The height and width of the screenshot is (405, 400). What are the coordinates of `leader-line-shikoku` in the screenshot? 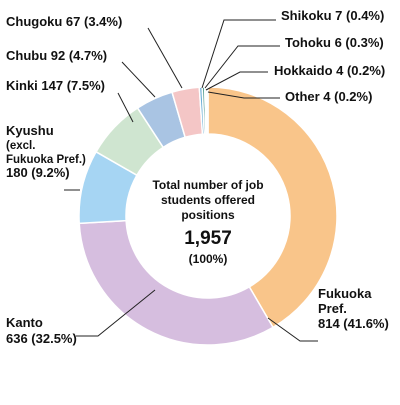 It's located at (238, 54).